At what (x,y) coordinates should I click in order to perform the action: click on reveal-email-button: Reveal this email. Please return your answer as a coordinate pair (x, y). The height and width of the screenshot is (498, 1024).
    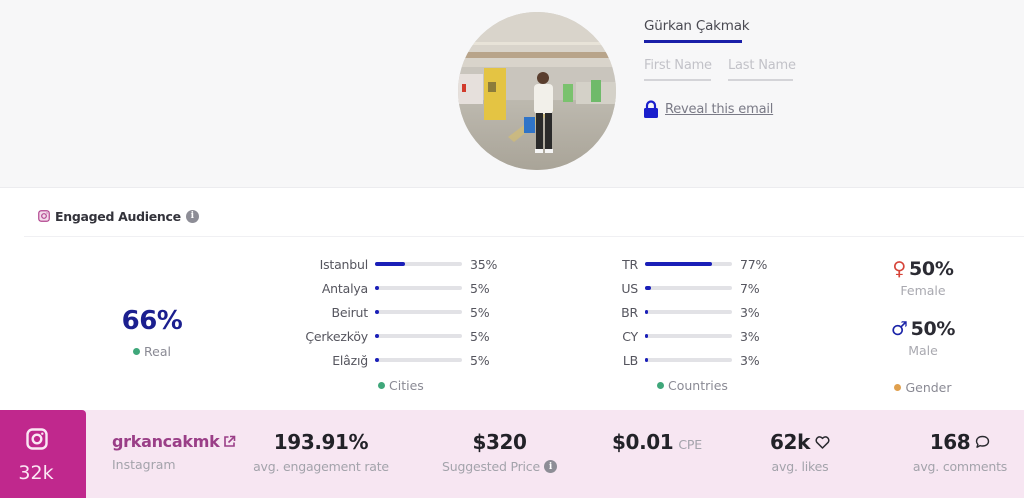
    Looking at the image, I should click on (708, 109).